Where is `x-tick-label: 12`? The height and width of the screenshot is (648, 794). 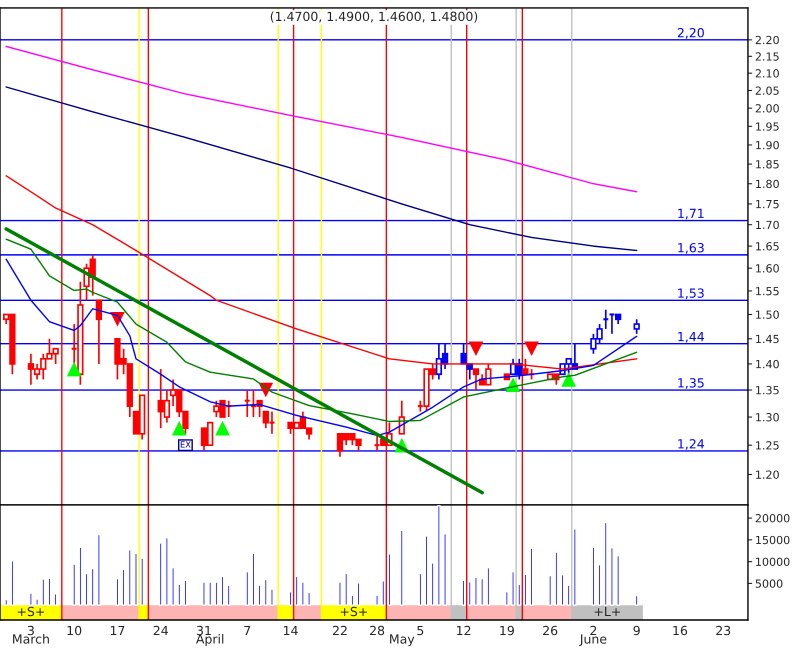 x-tick-label: 12 is located at coordinates (463, 631).